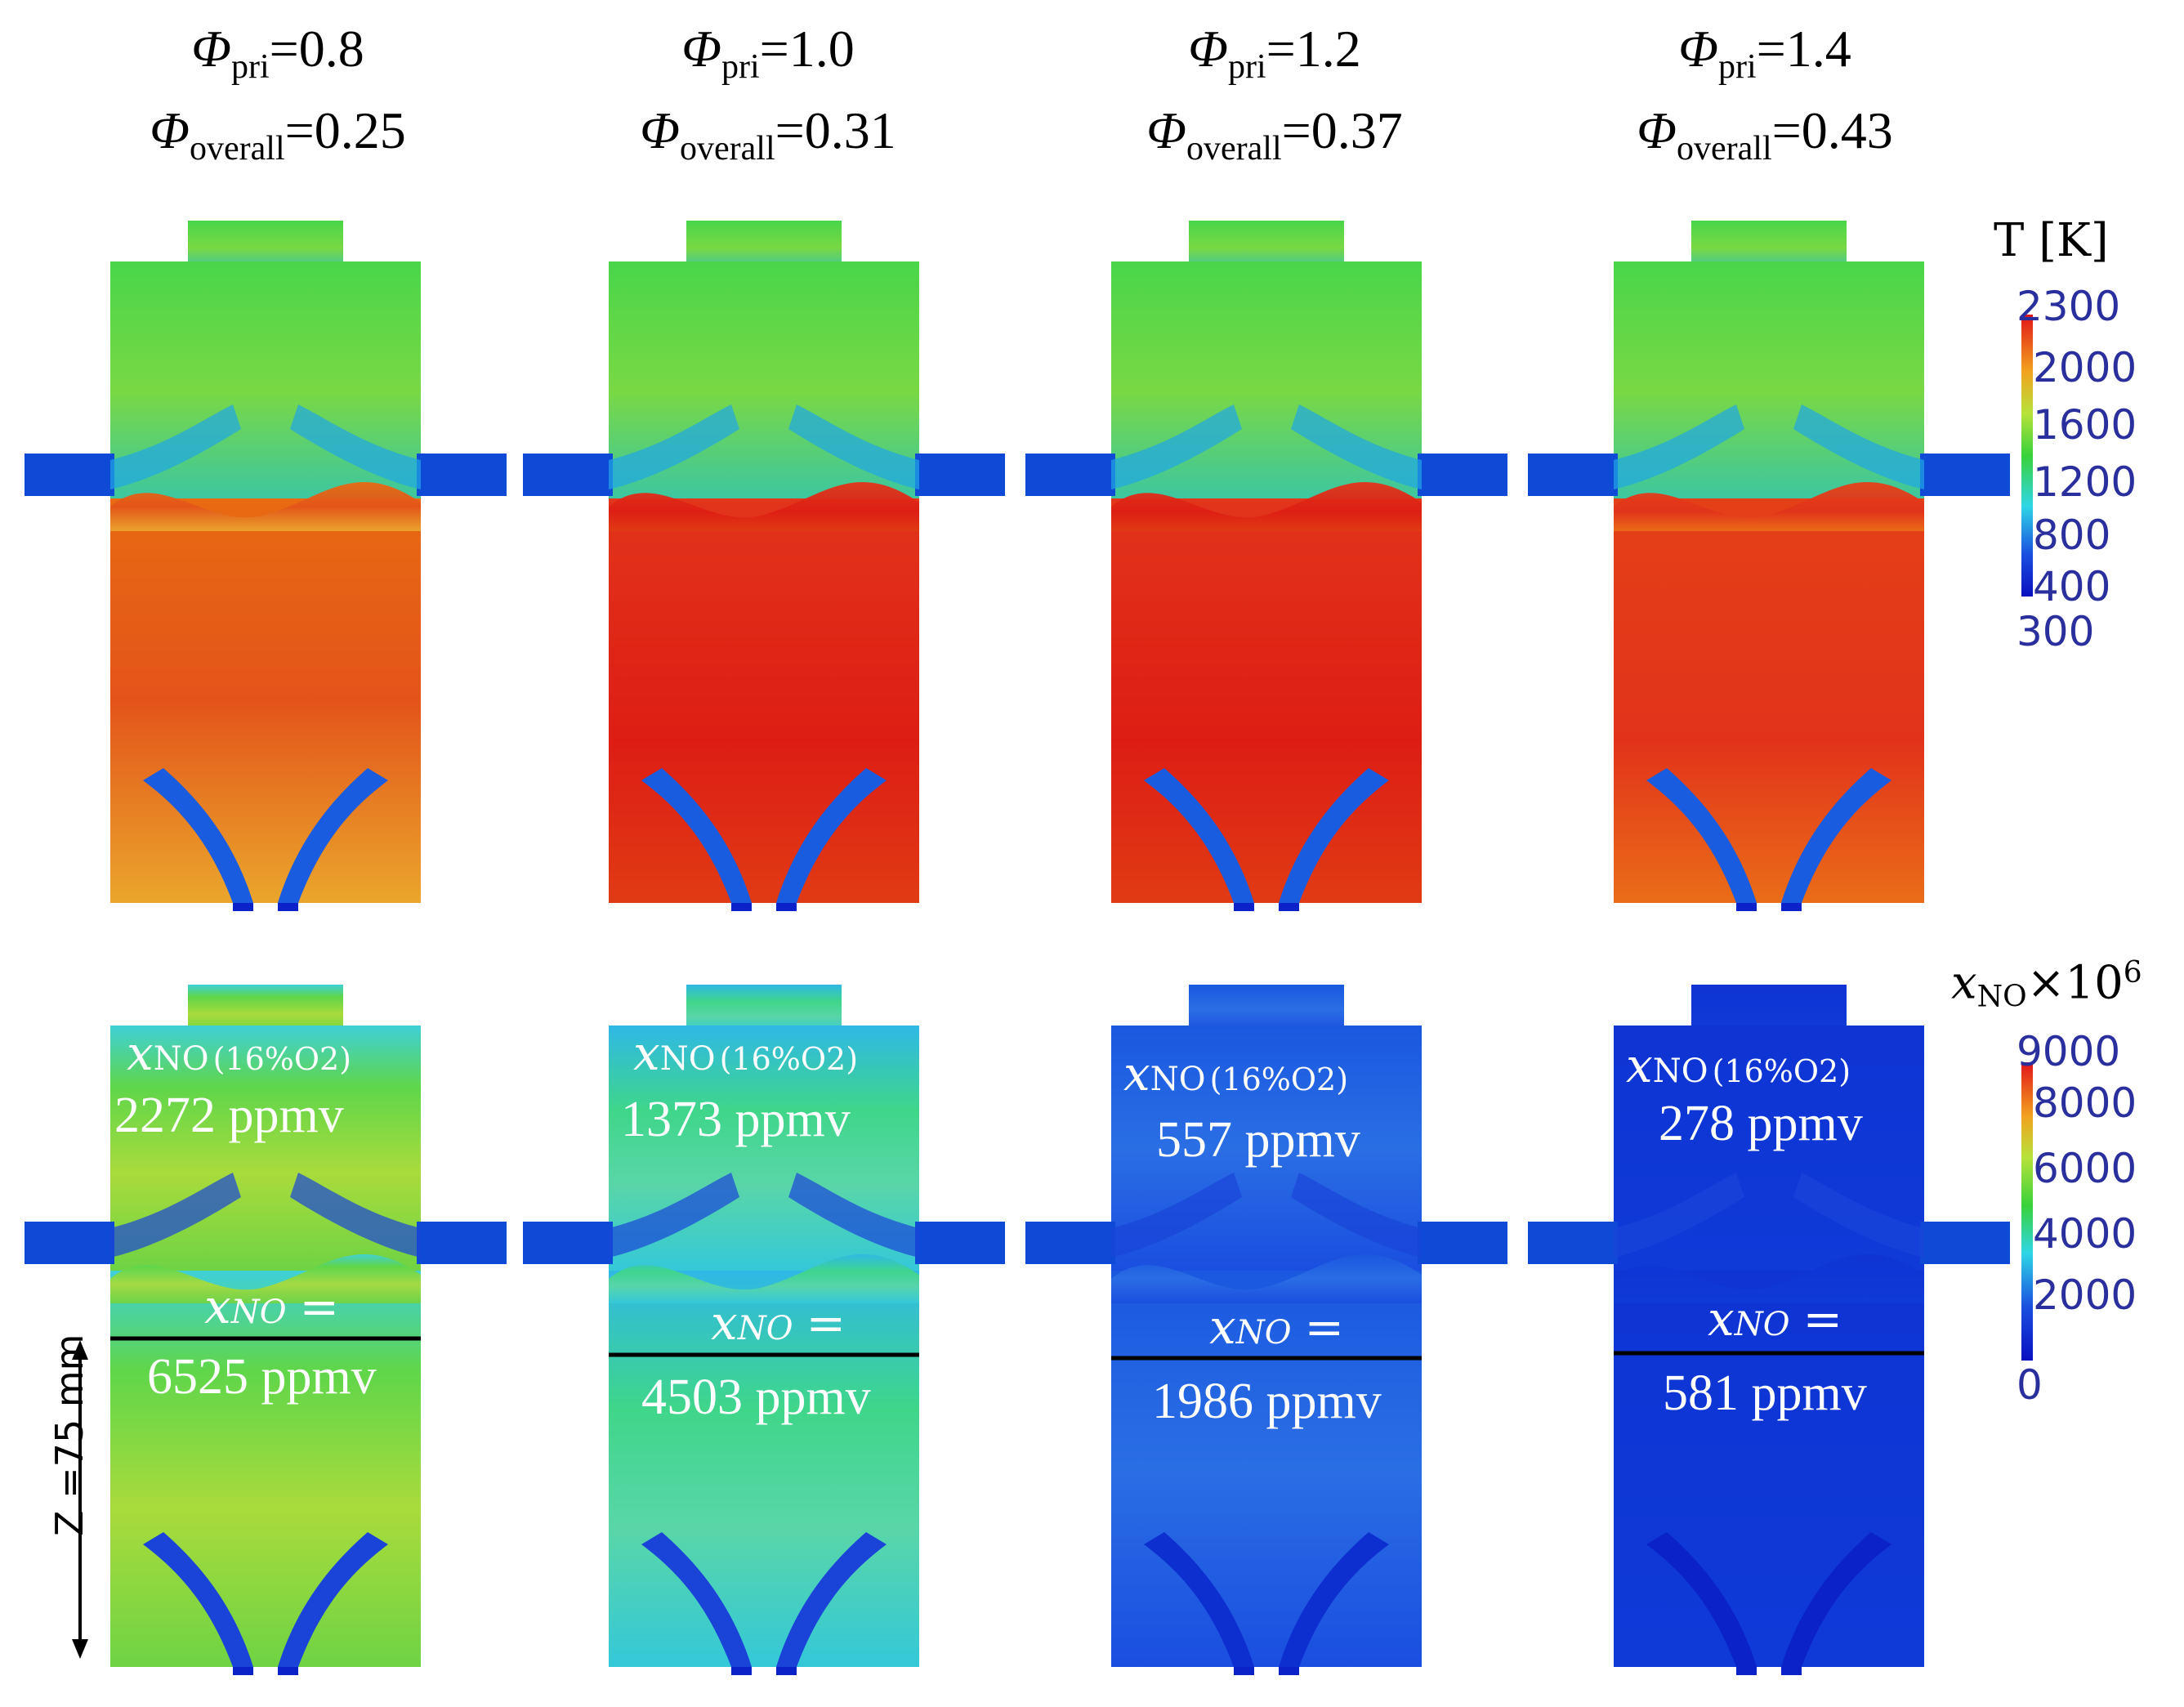  I want to click on phi-pri-row: Φpri=0.8, so click(278, 64).